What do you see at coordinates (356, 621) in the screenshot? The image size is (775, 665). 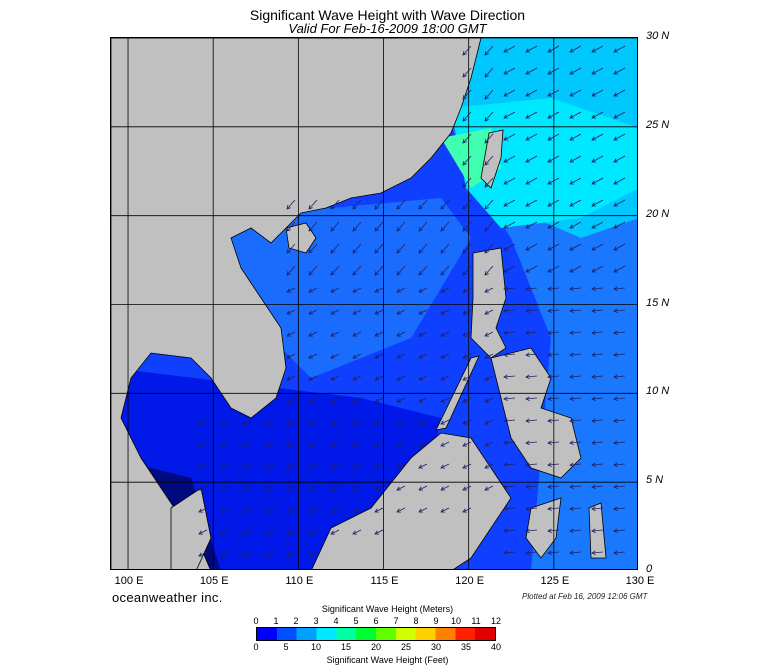 I see `colorbar-meter-tick: 5` at bounding box center [356, 621].